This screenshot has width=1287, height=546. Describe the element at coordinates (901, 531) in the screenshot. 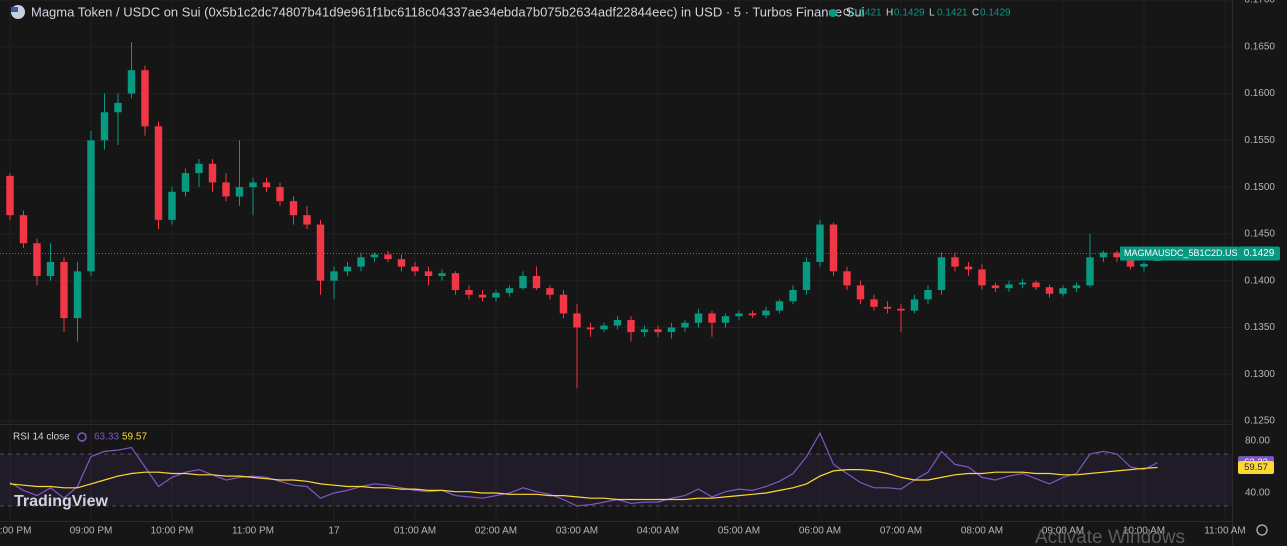

I see `x-tick-label: 07:00 AM` at that location.